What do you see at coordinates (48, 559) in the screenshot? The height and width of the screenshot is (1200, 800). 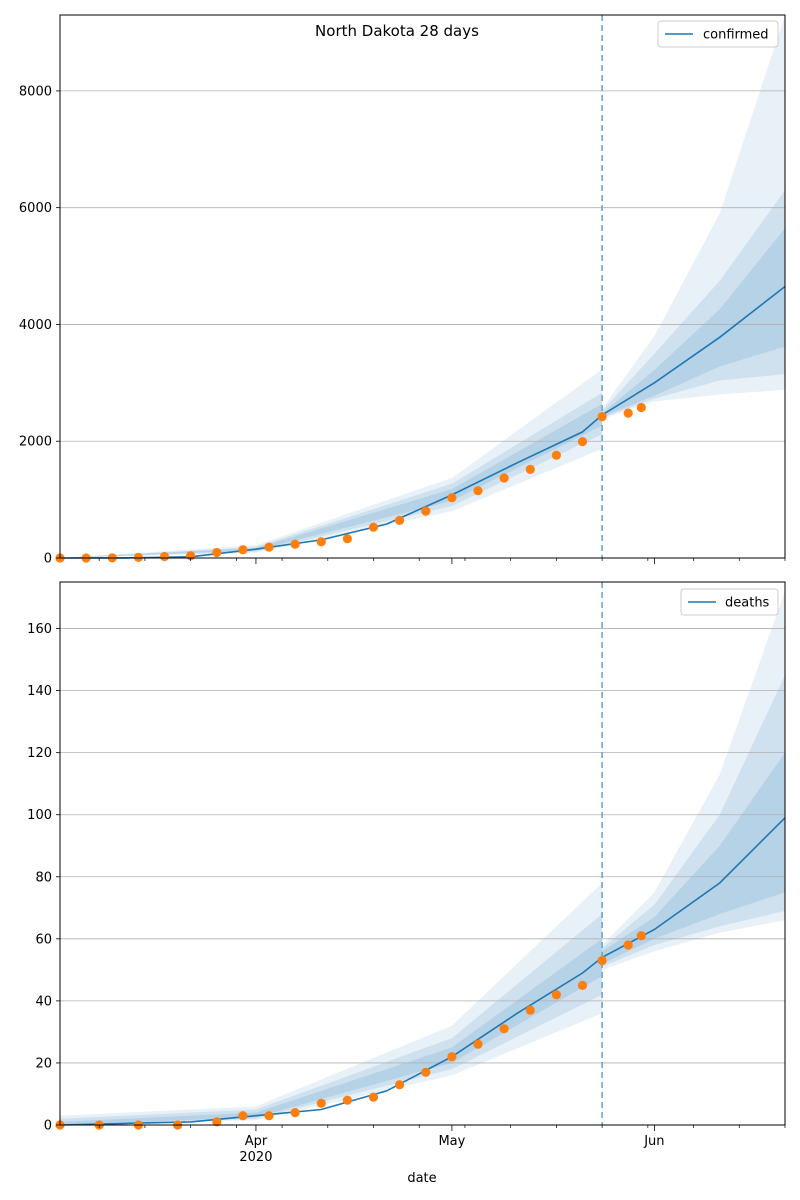 I see `confirmed-y-tick-label: 0` at bounding box center [48, 559].